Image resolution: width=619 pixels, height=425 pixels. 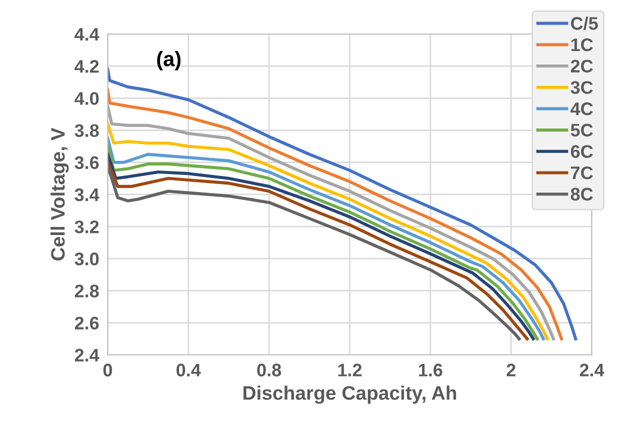 I want to click on legend-label: 5C, so click(x=581, y=130).